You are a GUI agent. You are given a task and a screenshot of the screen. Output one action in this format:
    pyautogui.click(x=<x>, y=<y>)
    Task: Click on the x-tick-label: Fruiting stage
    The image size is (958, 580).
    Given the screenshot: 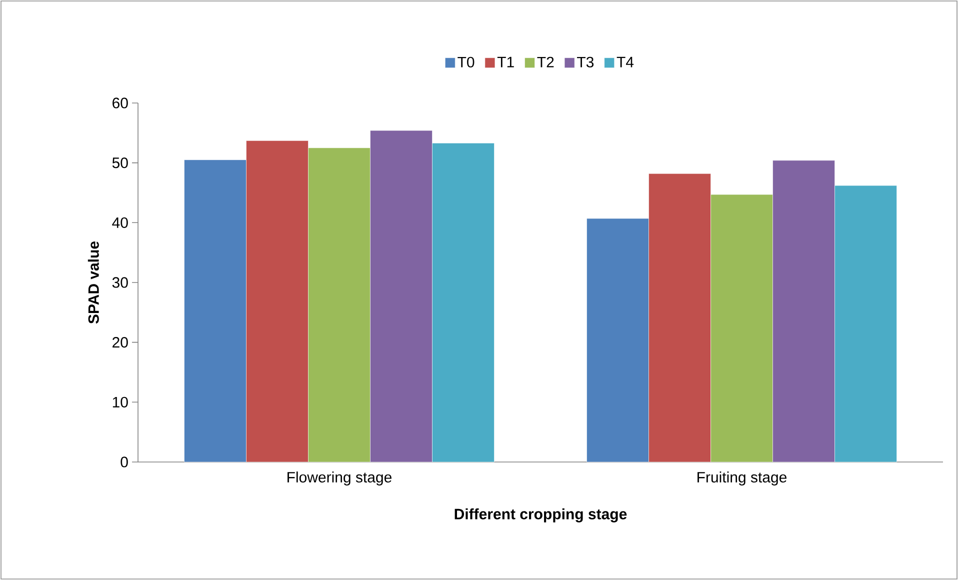 What is the action you would take?
    pyautogui.click(x=742, y=479)
    